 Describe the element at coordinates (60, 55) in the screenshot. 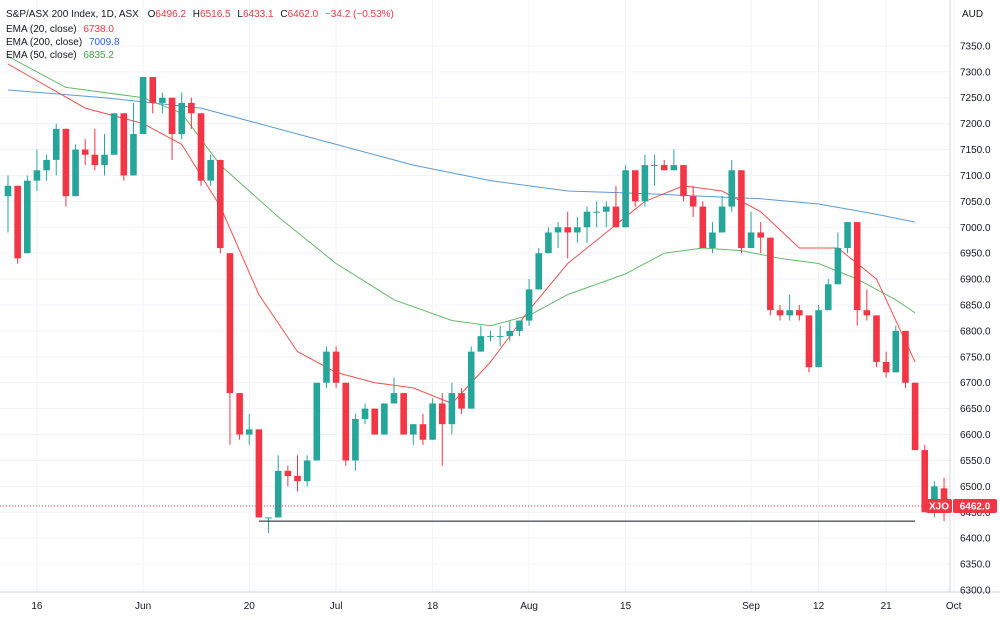

I see `legend-ema50: EMA (50, close) 6835.2` at that location.